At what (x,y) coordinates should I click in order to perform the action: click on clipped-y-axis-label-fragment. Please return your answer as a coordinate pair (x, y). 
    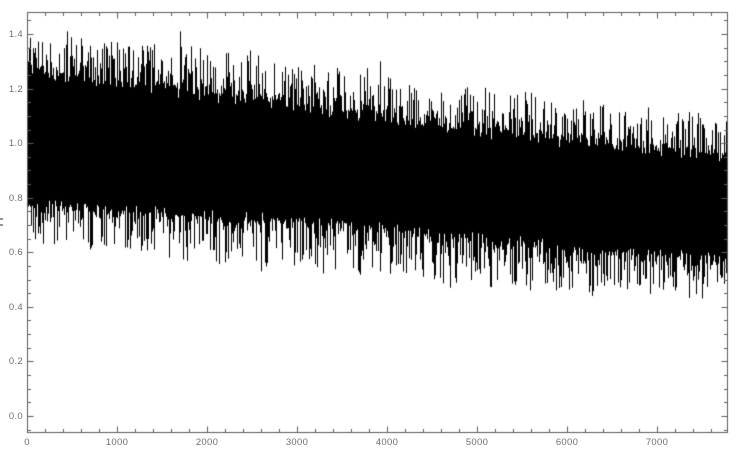
    Looking at the image, I should click on (1, 223).